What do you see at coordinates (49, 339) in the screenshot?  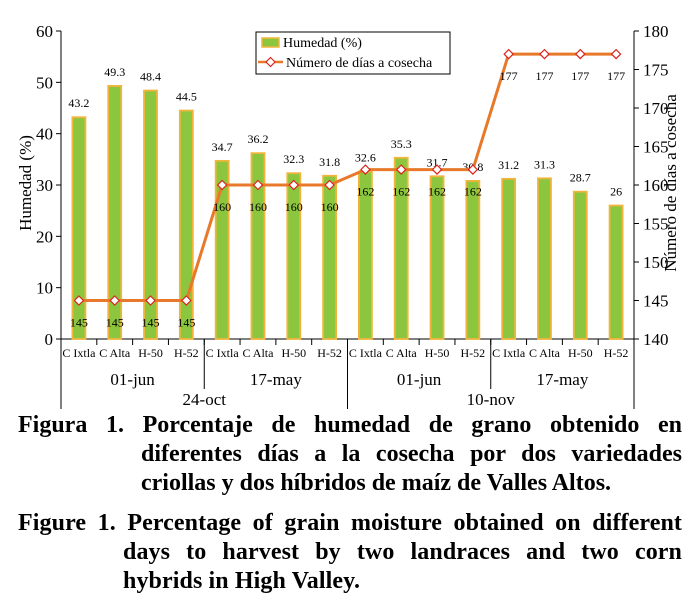 I see `y-tick-label: 0` at bounding box center [49, 339].